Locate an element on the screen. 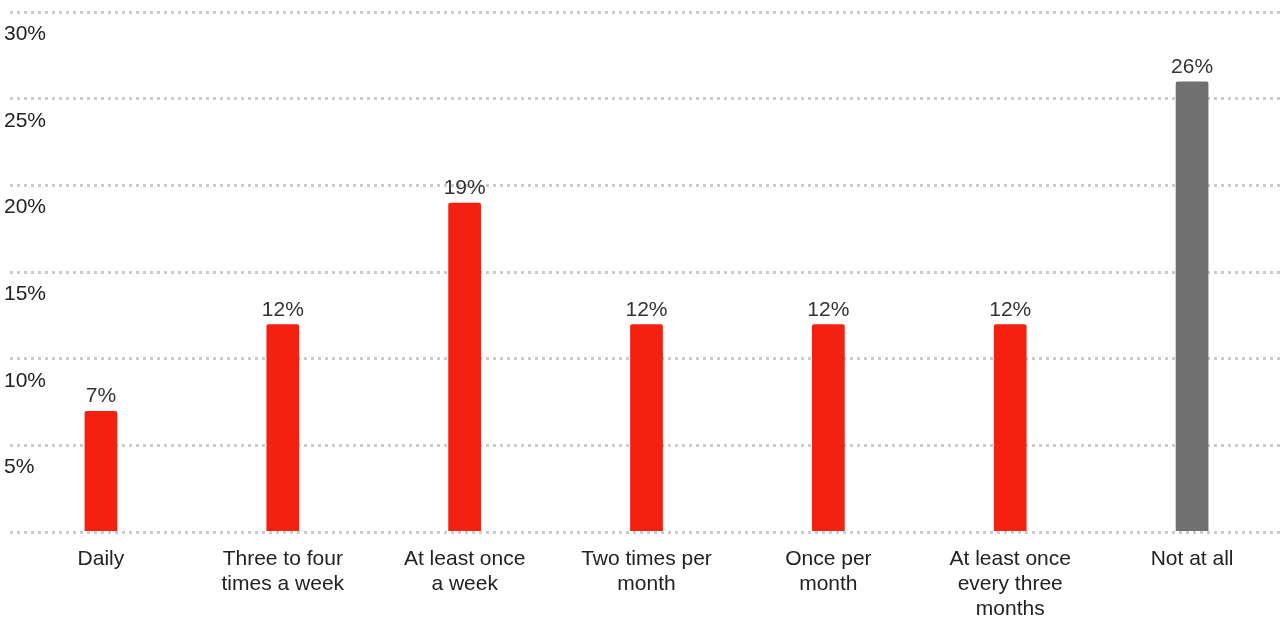 The image size is (1283, 638). y-tick-label: 25% is located at coordinates (25, 119).